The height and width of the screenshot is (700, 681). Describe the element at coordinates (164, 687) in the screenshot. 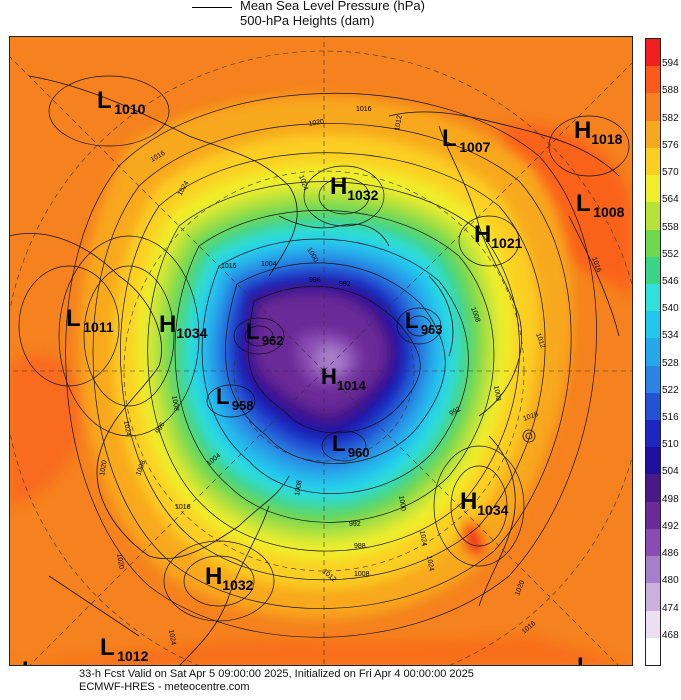

I see `model-source-text: ECMWF-HRES - meteocentre.com` at that location.